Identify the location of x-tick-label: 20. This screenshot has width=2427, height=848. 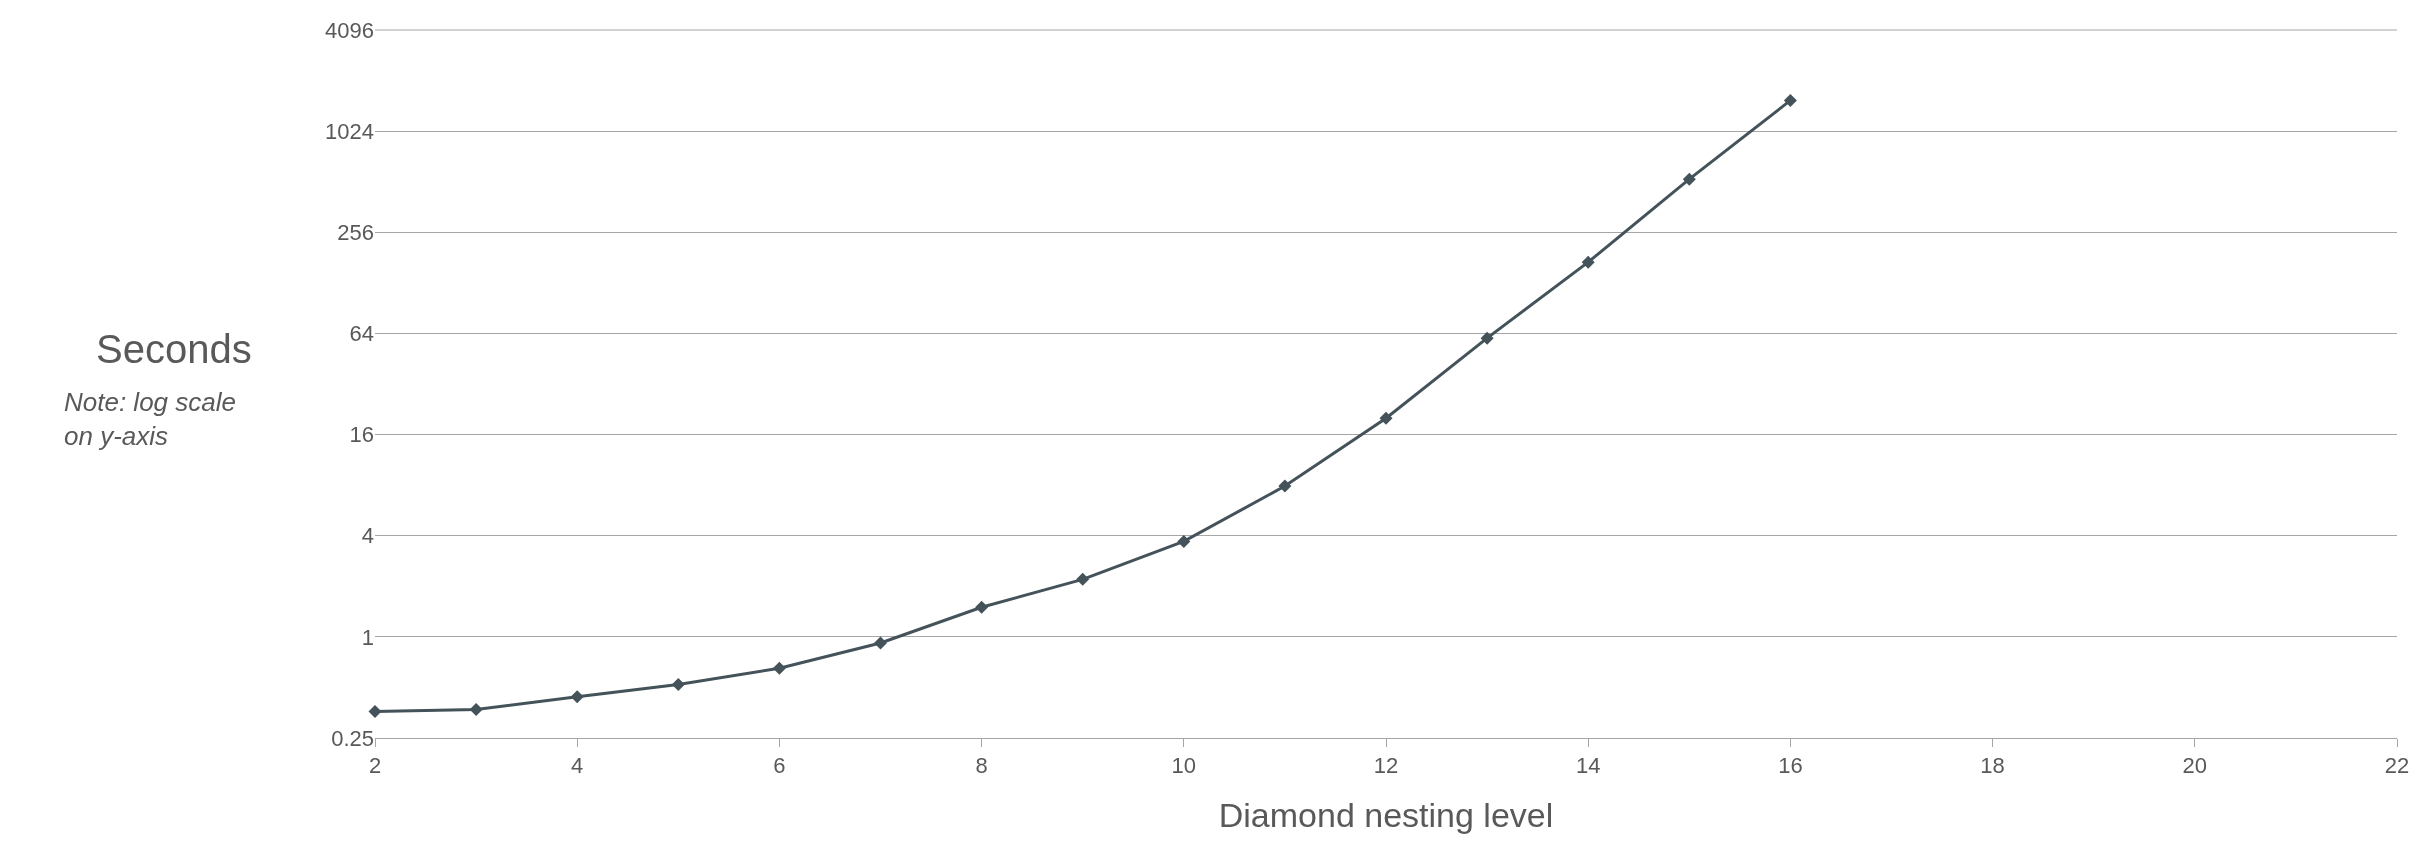
(2195, 766).